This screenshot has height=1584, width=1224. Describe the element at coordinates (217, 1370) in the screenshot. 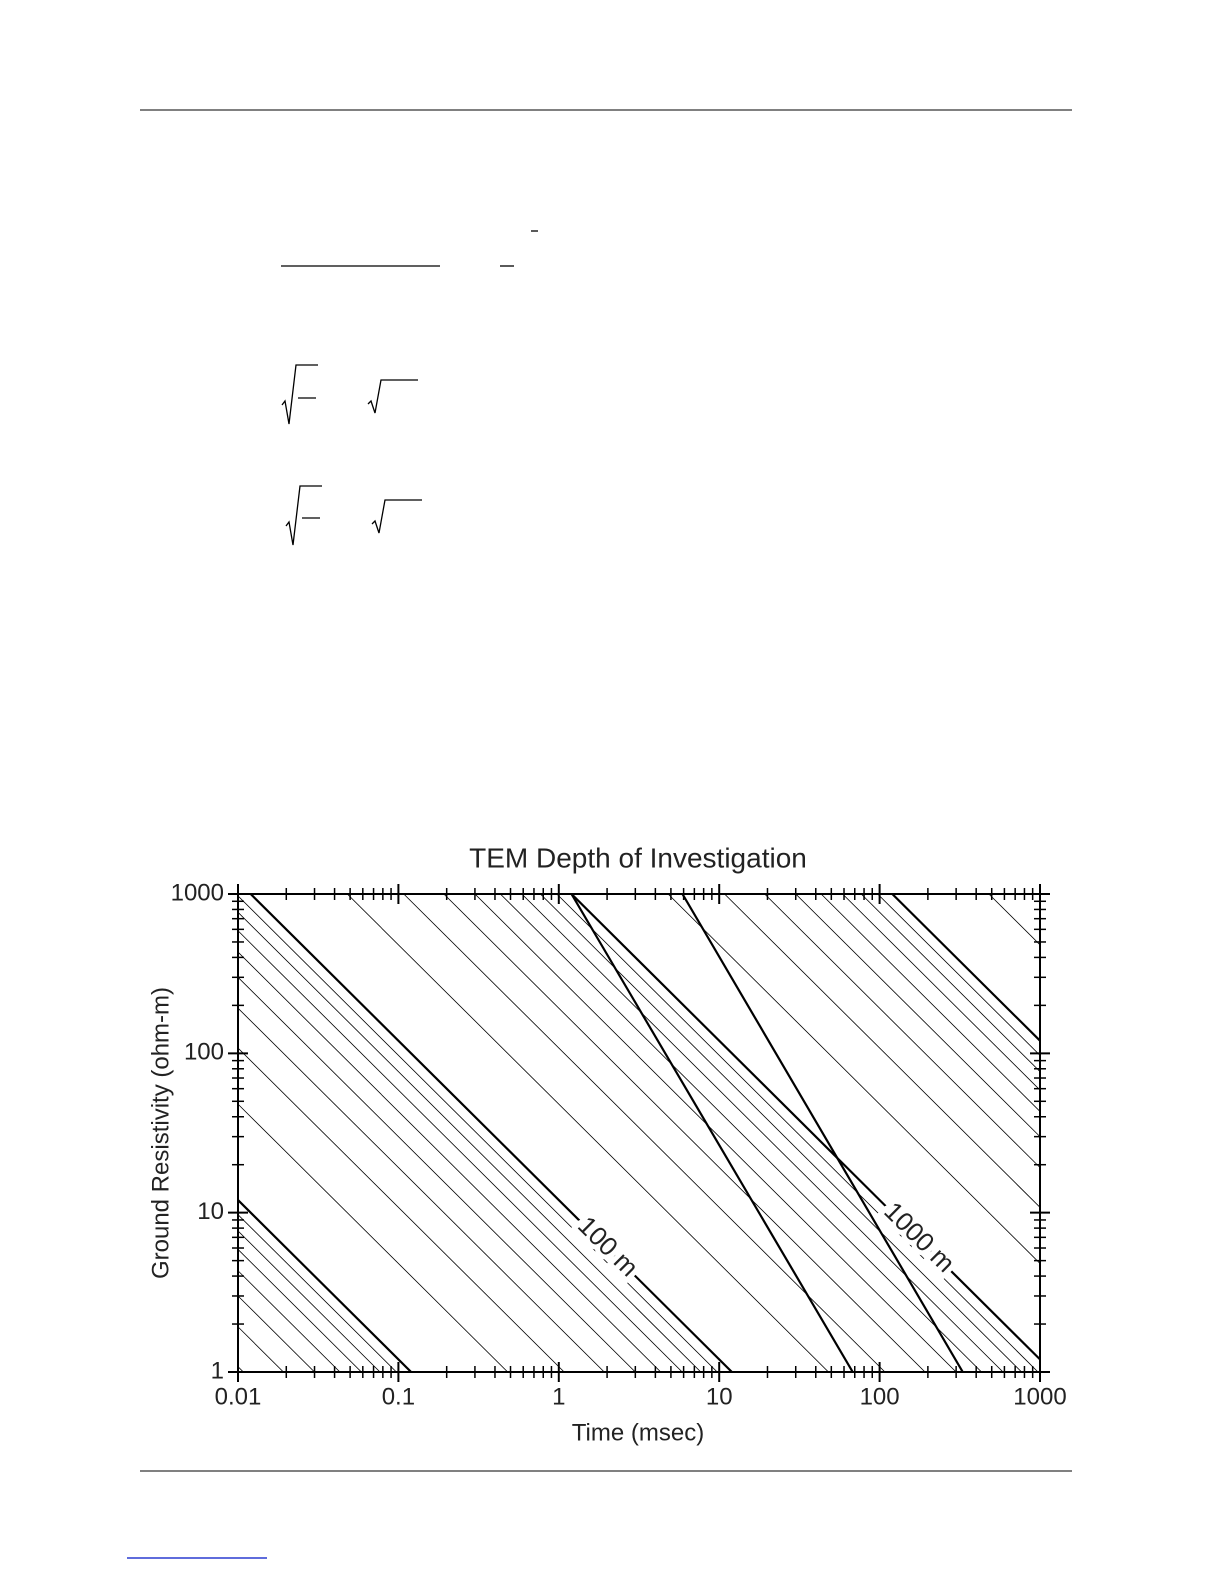

I see `y-tick-label: 1` at that location.